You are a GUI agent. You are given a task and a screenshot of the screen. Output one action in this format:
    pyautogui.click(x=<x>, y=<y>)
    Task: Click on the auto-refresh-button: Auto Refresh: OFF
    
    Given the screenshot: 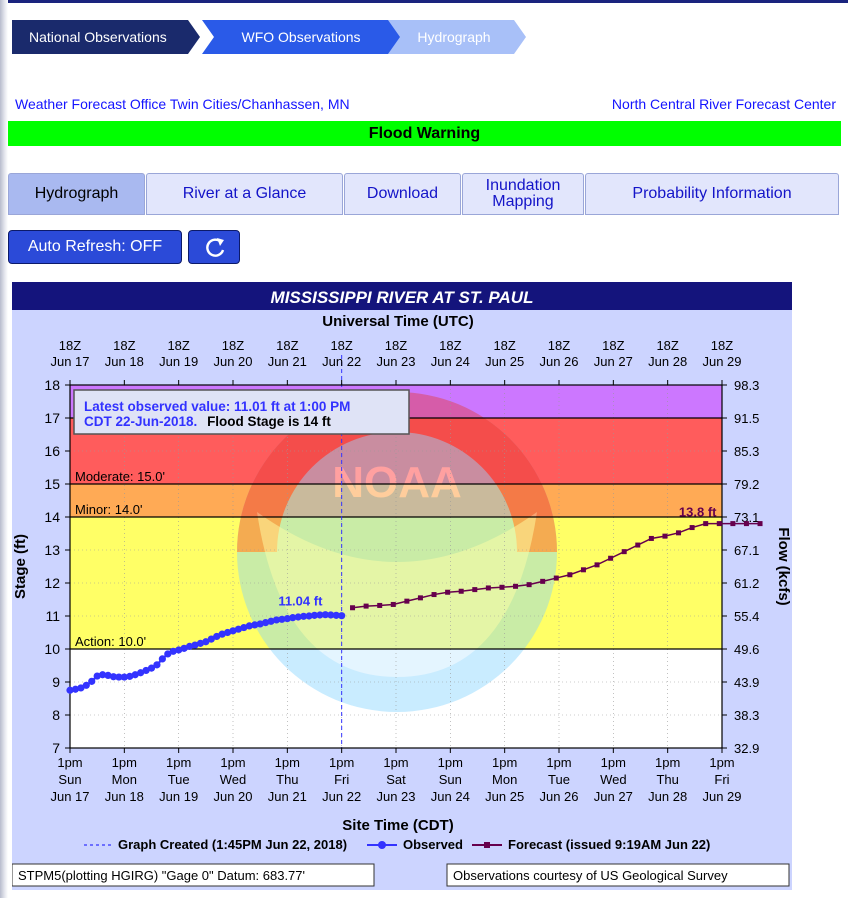 What is the action you would take?
    pyautogui.click(x=95, y=247)
    